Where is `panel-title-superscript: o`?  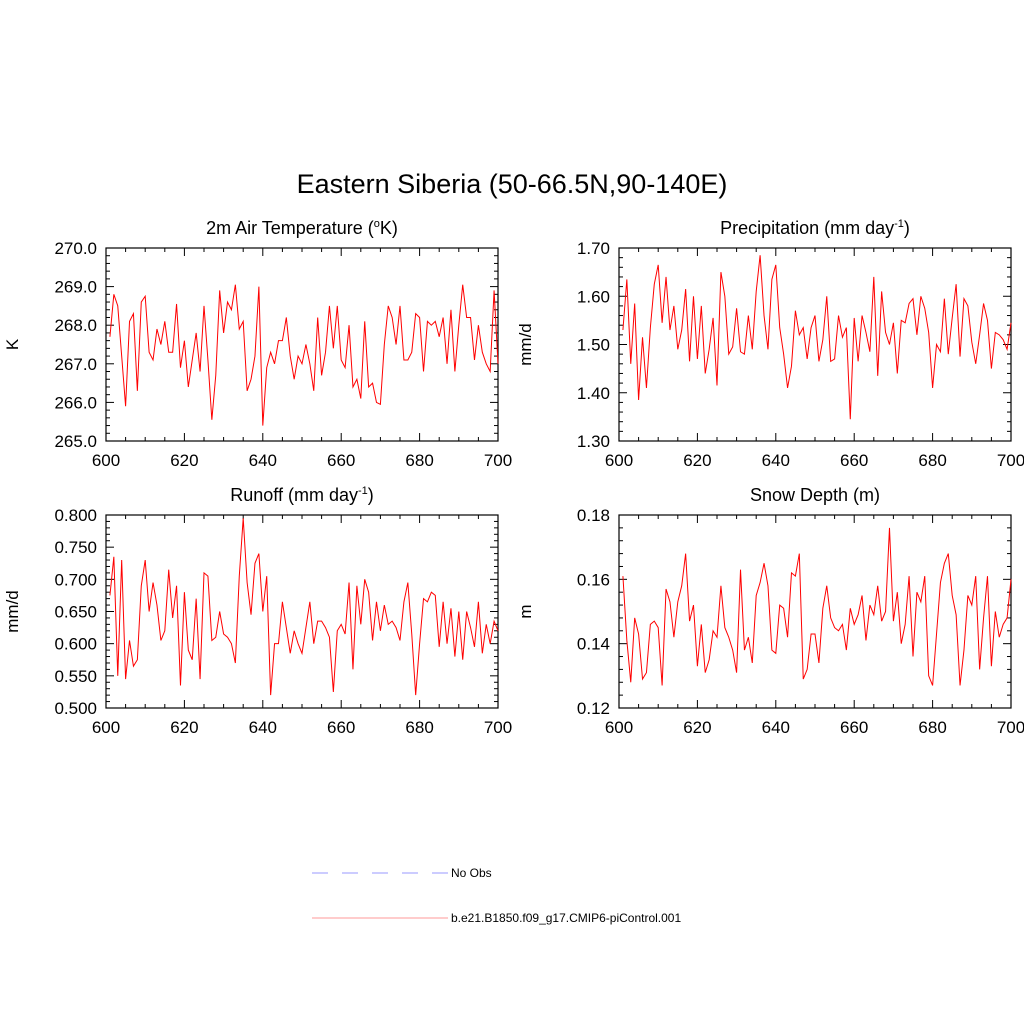
panel-title-superscript: o is located at coordinates (377, 224).